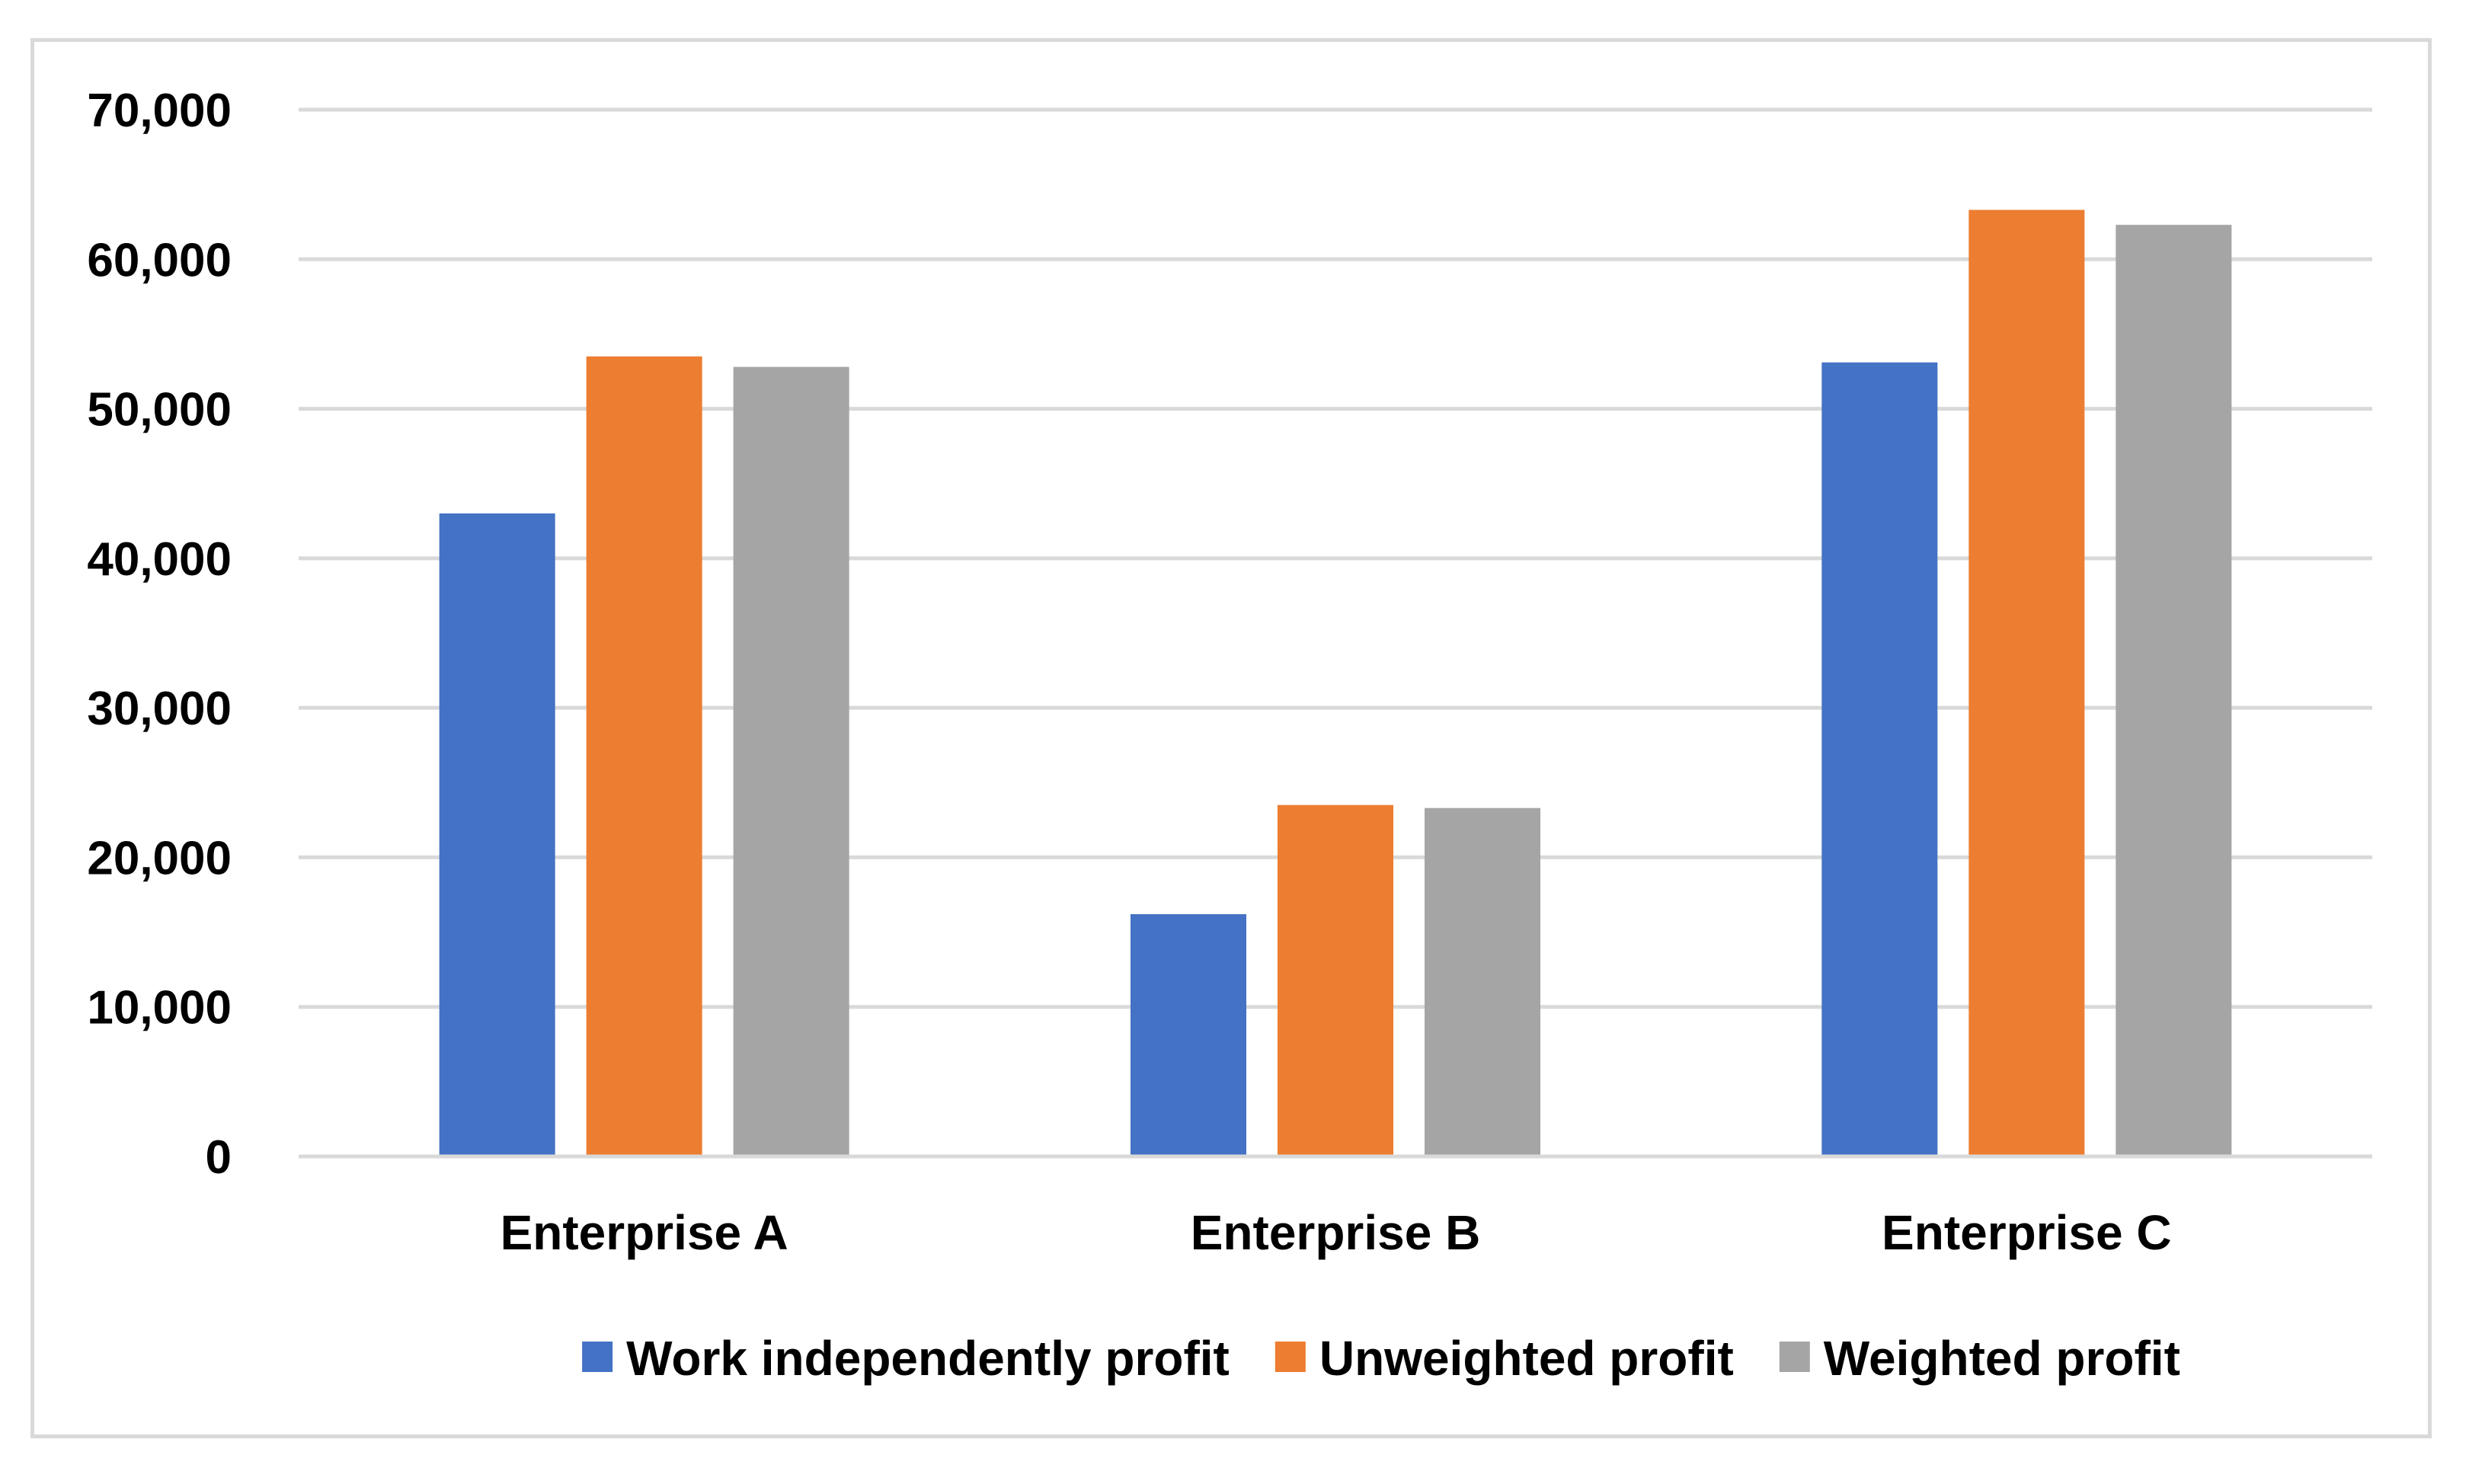  I want to click on bar-enterprise-a-work-independently-profit, so click(497, 834).